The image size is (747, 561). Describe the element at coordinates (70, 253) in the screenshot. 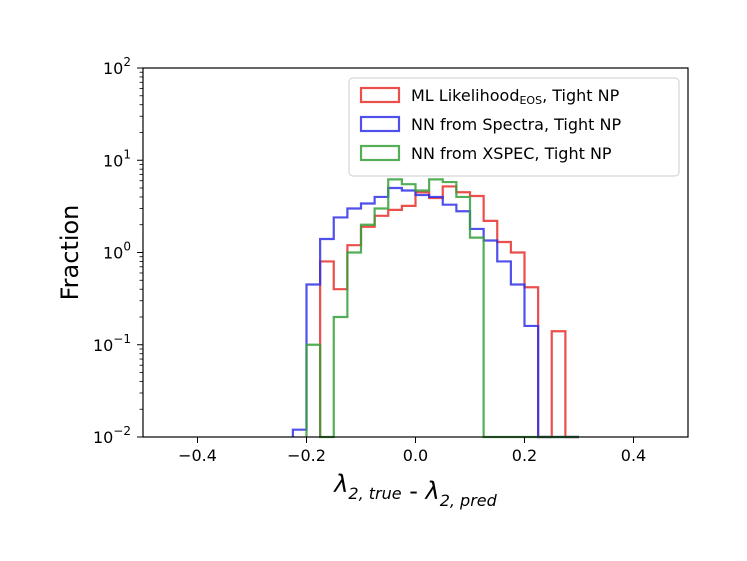

I see `y-axis-title: Fraction` at that location.